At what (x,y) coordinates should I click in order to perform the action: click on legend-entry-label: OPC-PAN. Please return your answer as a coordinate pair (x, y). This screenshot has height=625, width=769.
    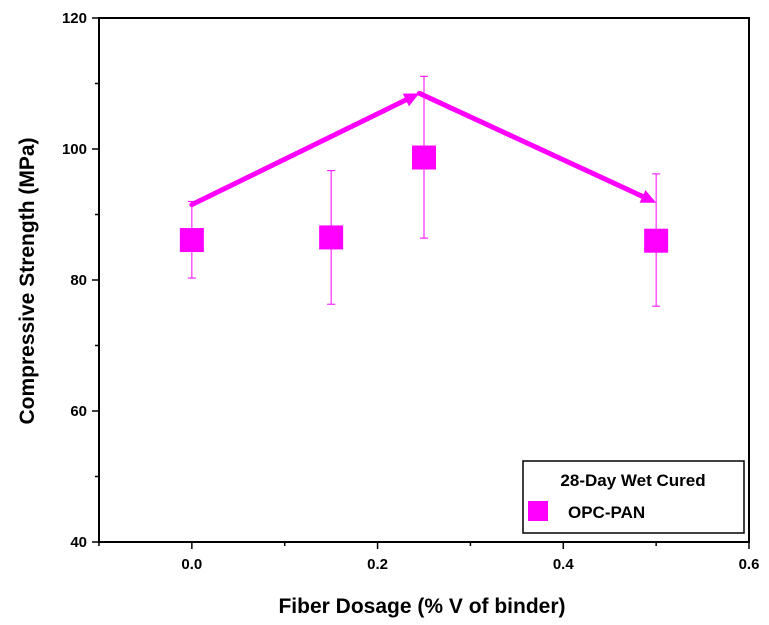
    Looking at the image, I should click on (606, 512).